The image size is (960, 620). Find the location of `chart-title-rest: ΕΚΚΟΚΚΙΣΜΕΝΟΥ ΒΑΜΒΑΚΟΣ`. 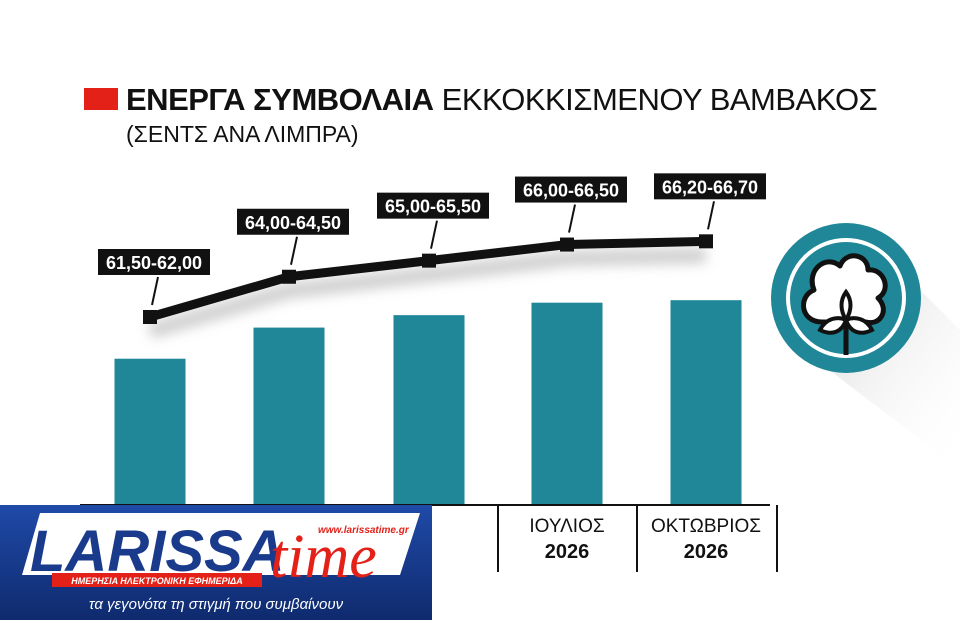

chart-title-rest: ΕΚΚΟΚΚΙΣΜΕΝΟΥ ΒΑΜΒΑΚΟΣ is located at coordinates (659, 99).